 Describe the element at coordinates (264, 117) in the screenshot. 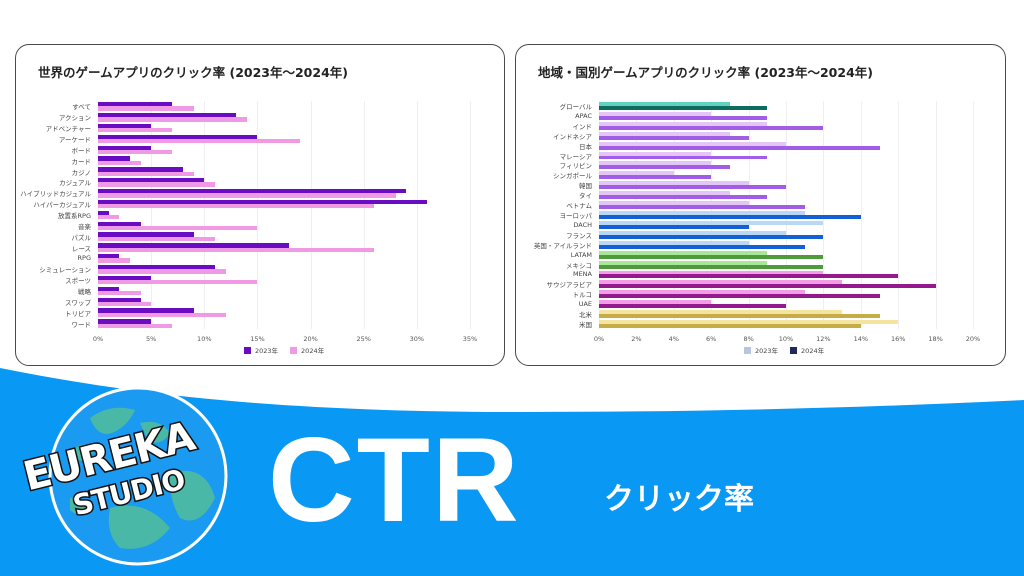

I see `bar-row: アクション` at that location.